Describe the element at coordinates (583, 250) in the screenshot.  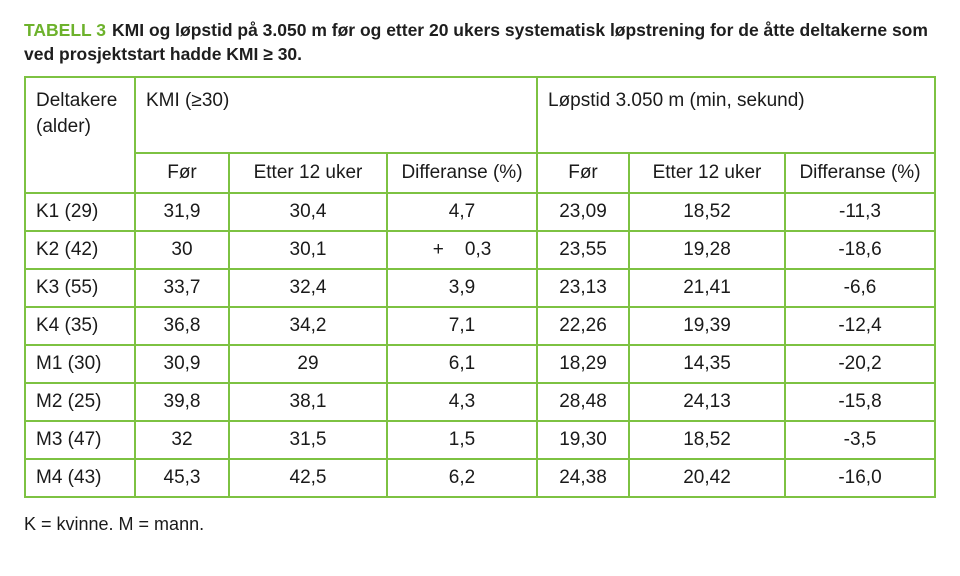
I see `value-cell: 23,55` at that location.